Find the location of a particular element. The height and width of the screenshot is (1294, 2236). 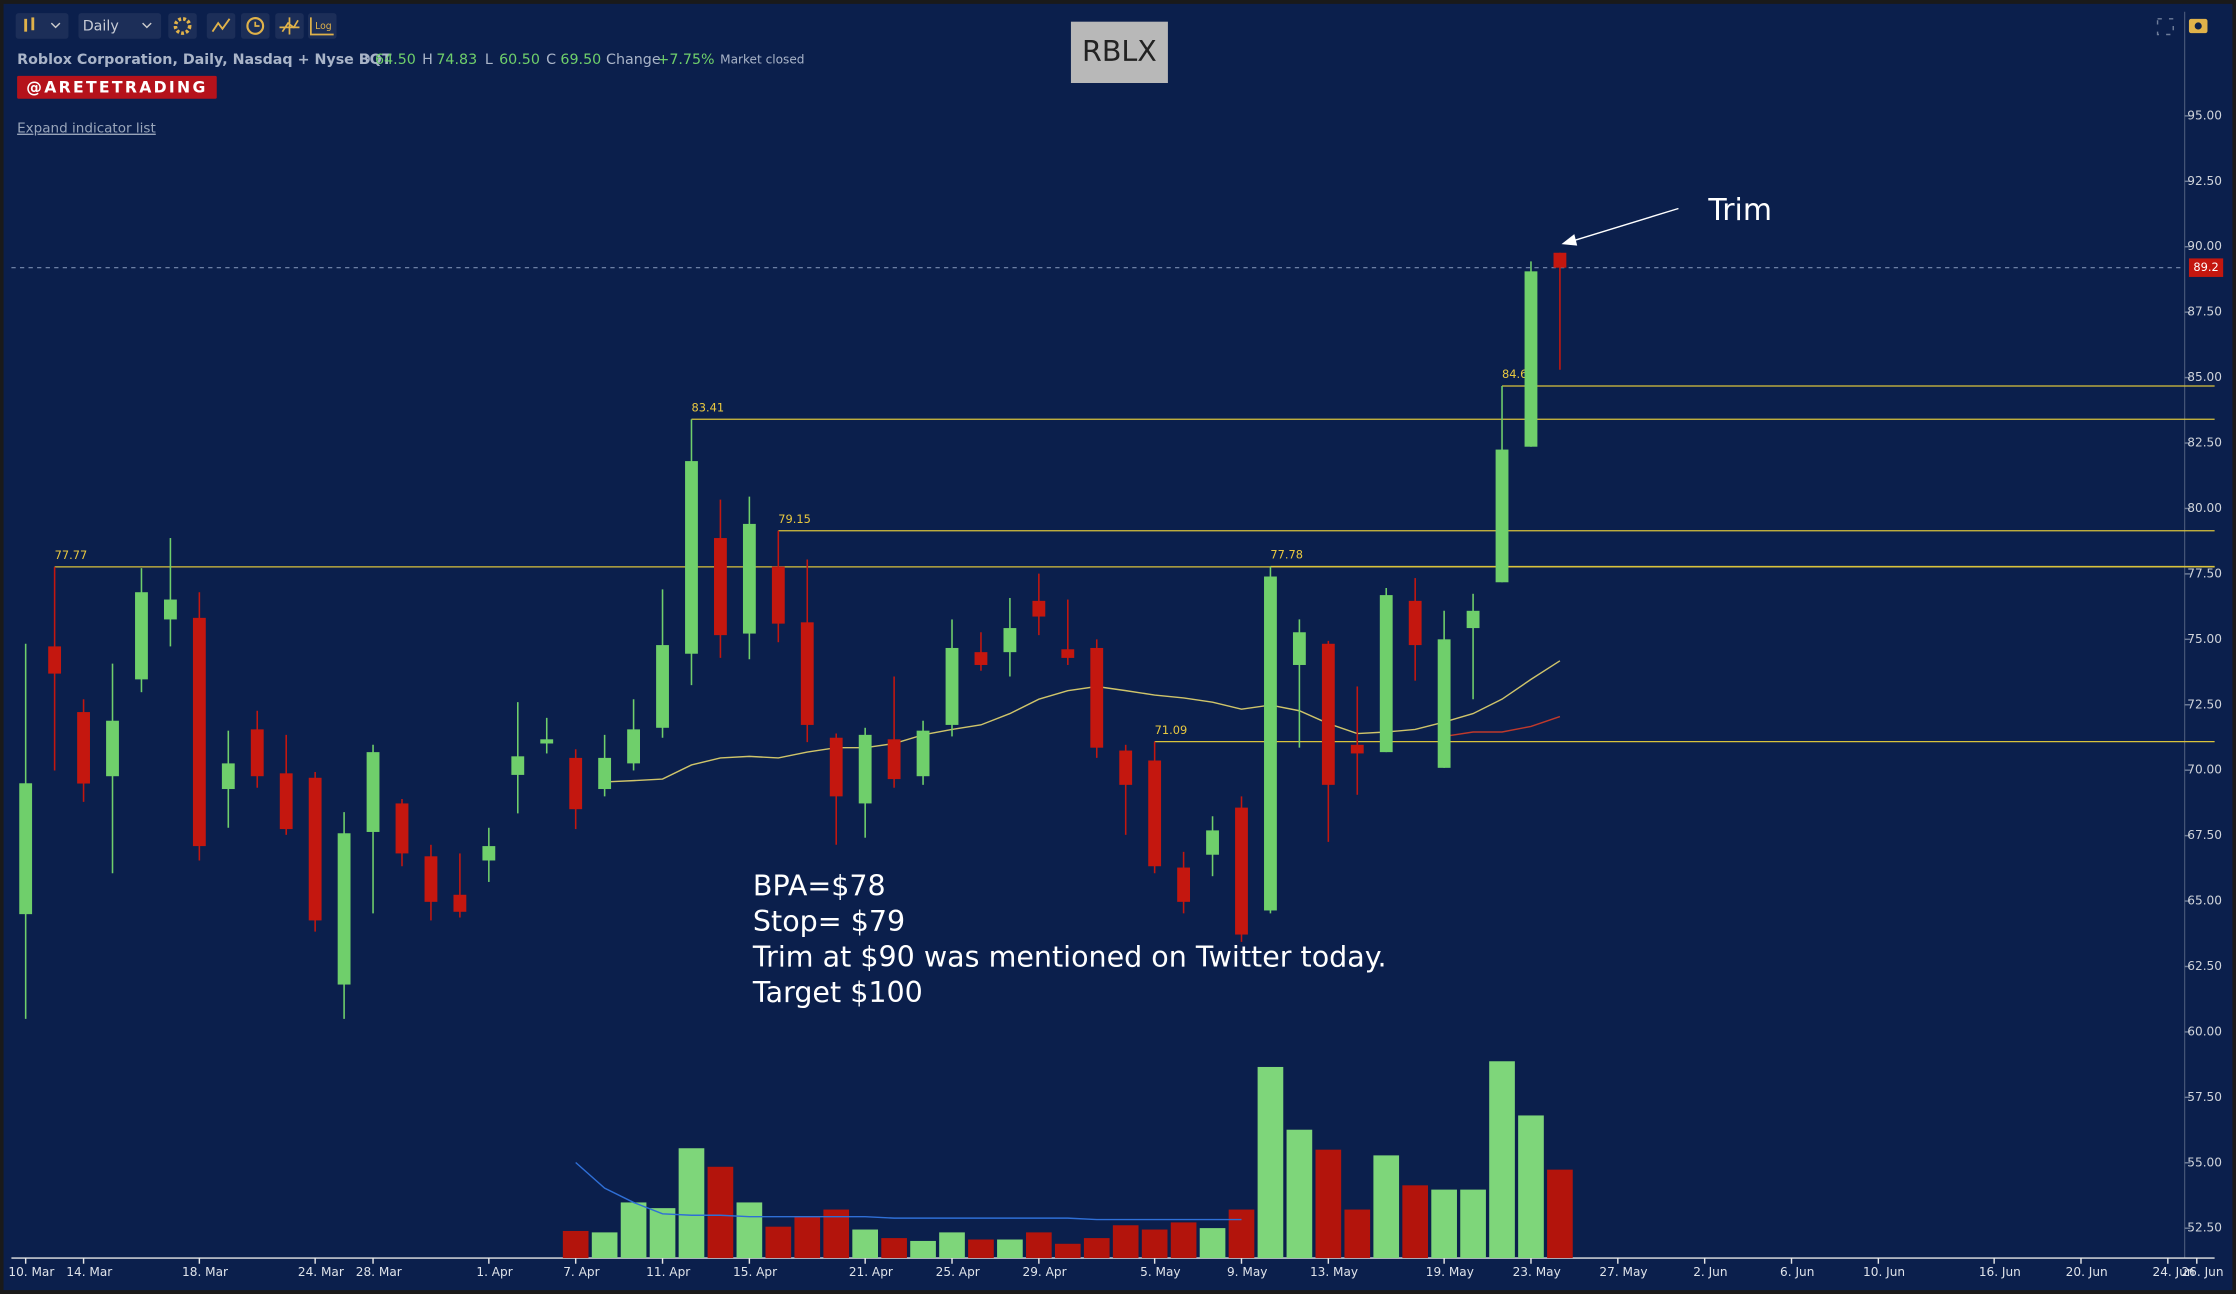

x-tick-label: 5. May is located at coordinates (1160, 1272).